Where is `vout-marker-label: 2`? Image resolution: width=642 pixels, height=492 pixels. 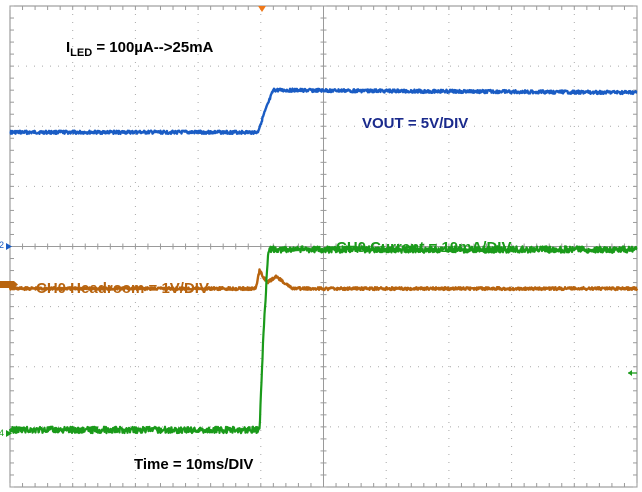 vout-marker-label: 2 is located at coordinates (2, 245).